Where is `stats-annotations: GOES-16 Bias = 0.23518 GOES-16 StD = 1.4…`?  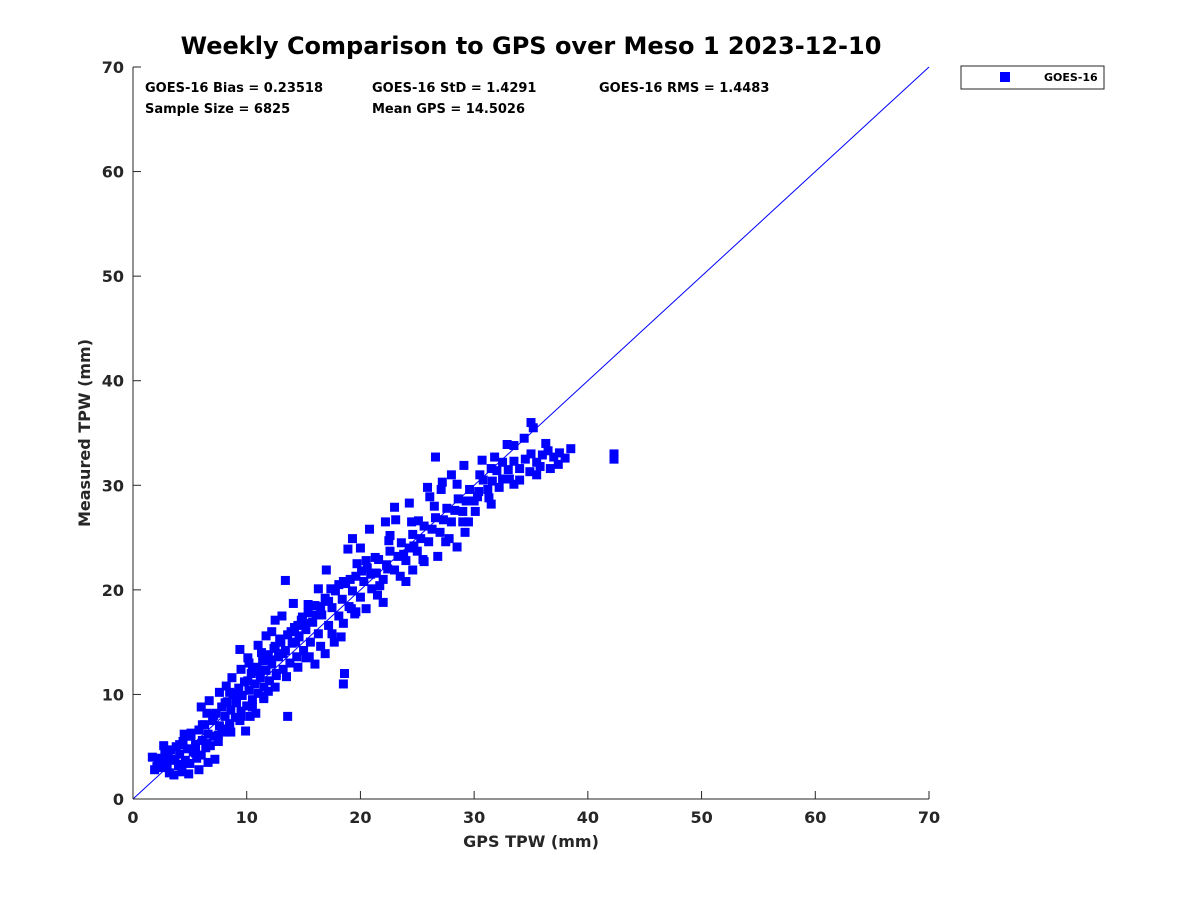 stats-annotations: GOES-16 Bias = 0.23518 GOES-16 StD = 1.4… is located at coordinates (457, 99).